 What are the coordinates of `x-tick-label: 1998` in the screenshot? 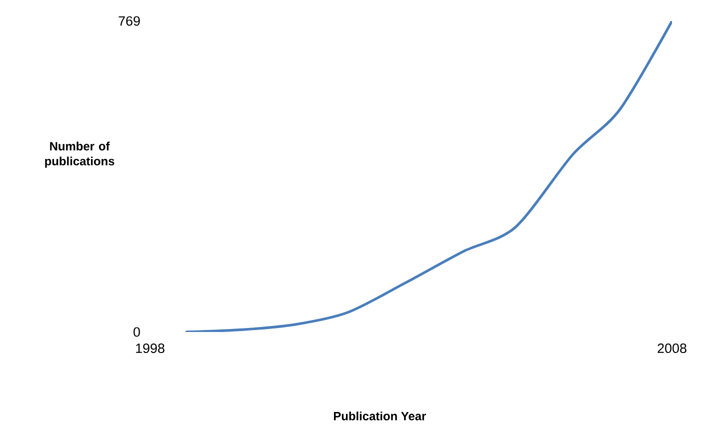 It's located at (150, 349).